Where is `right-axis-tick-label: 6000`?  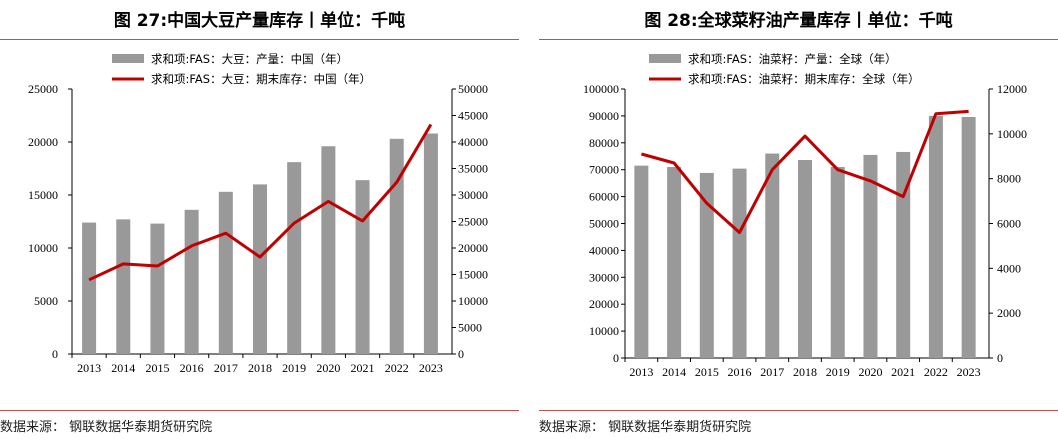 right-axis-tick-label: 6000 is located at coordinates (1009, 224).